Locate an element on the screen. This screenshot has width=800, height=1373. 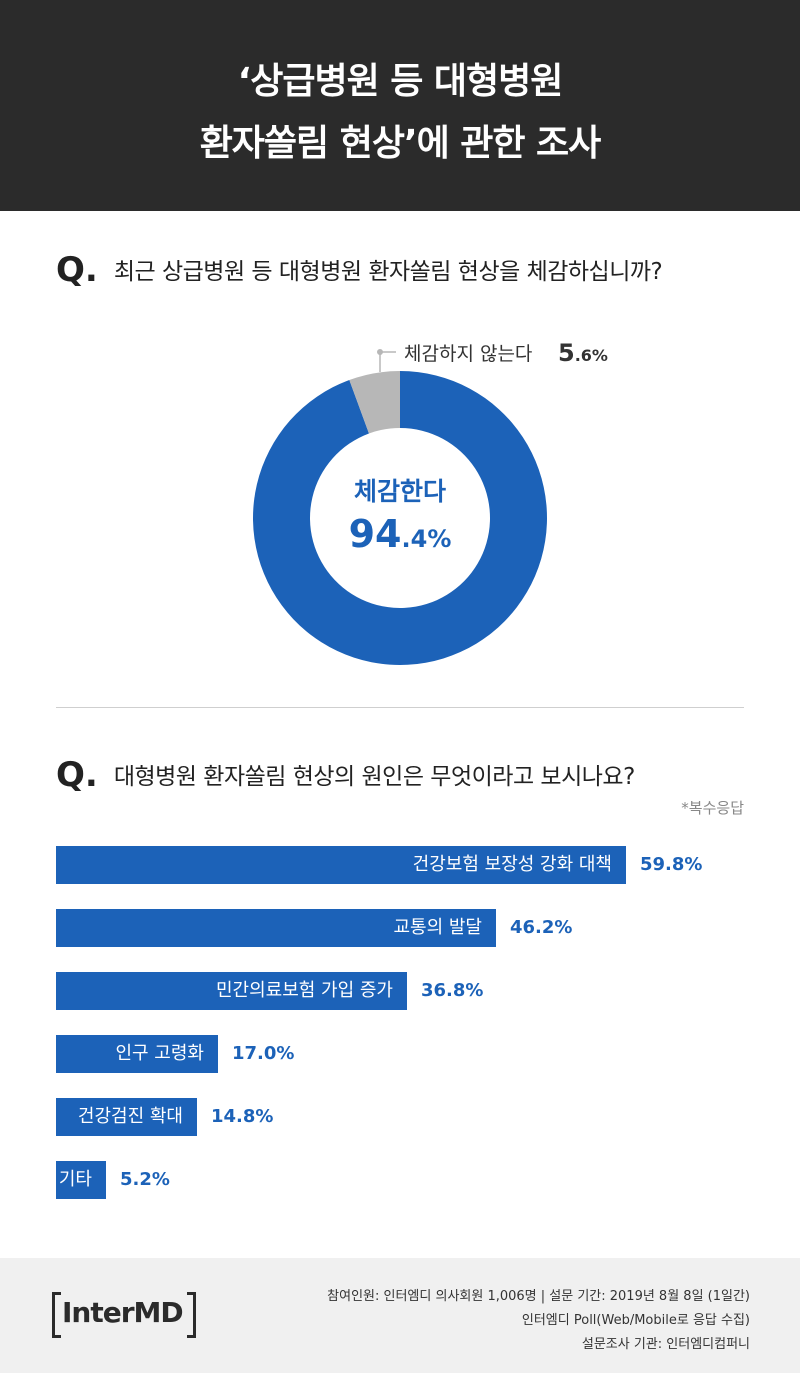
title-line-1: ‘상급병원 등 대형병원 is located at coordinates (400, 81).